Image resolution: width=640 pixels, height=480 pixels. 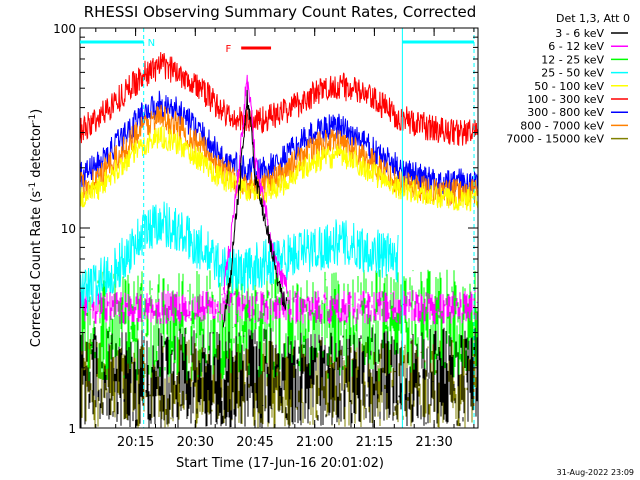 I want to click on annotation-2: F, so click(x=248, y=49).